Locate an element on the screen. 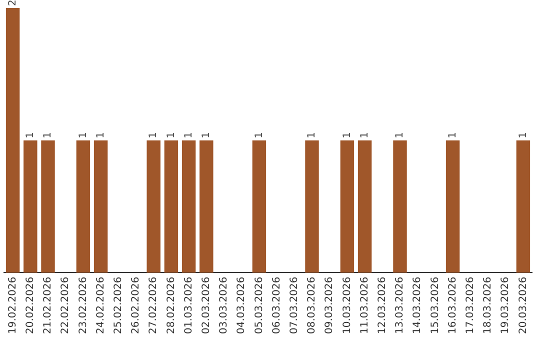 The image size is (540, 340). x-tick-label: 22.02.2026 is located at coordinates (66, 305).